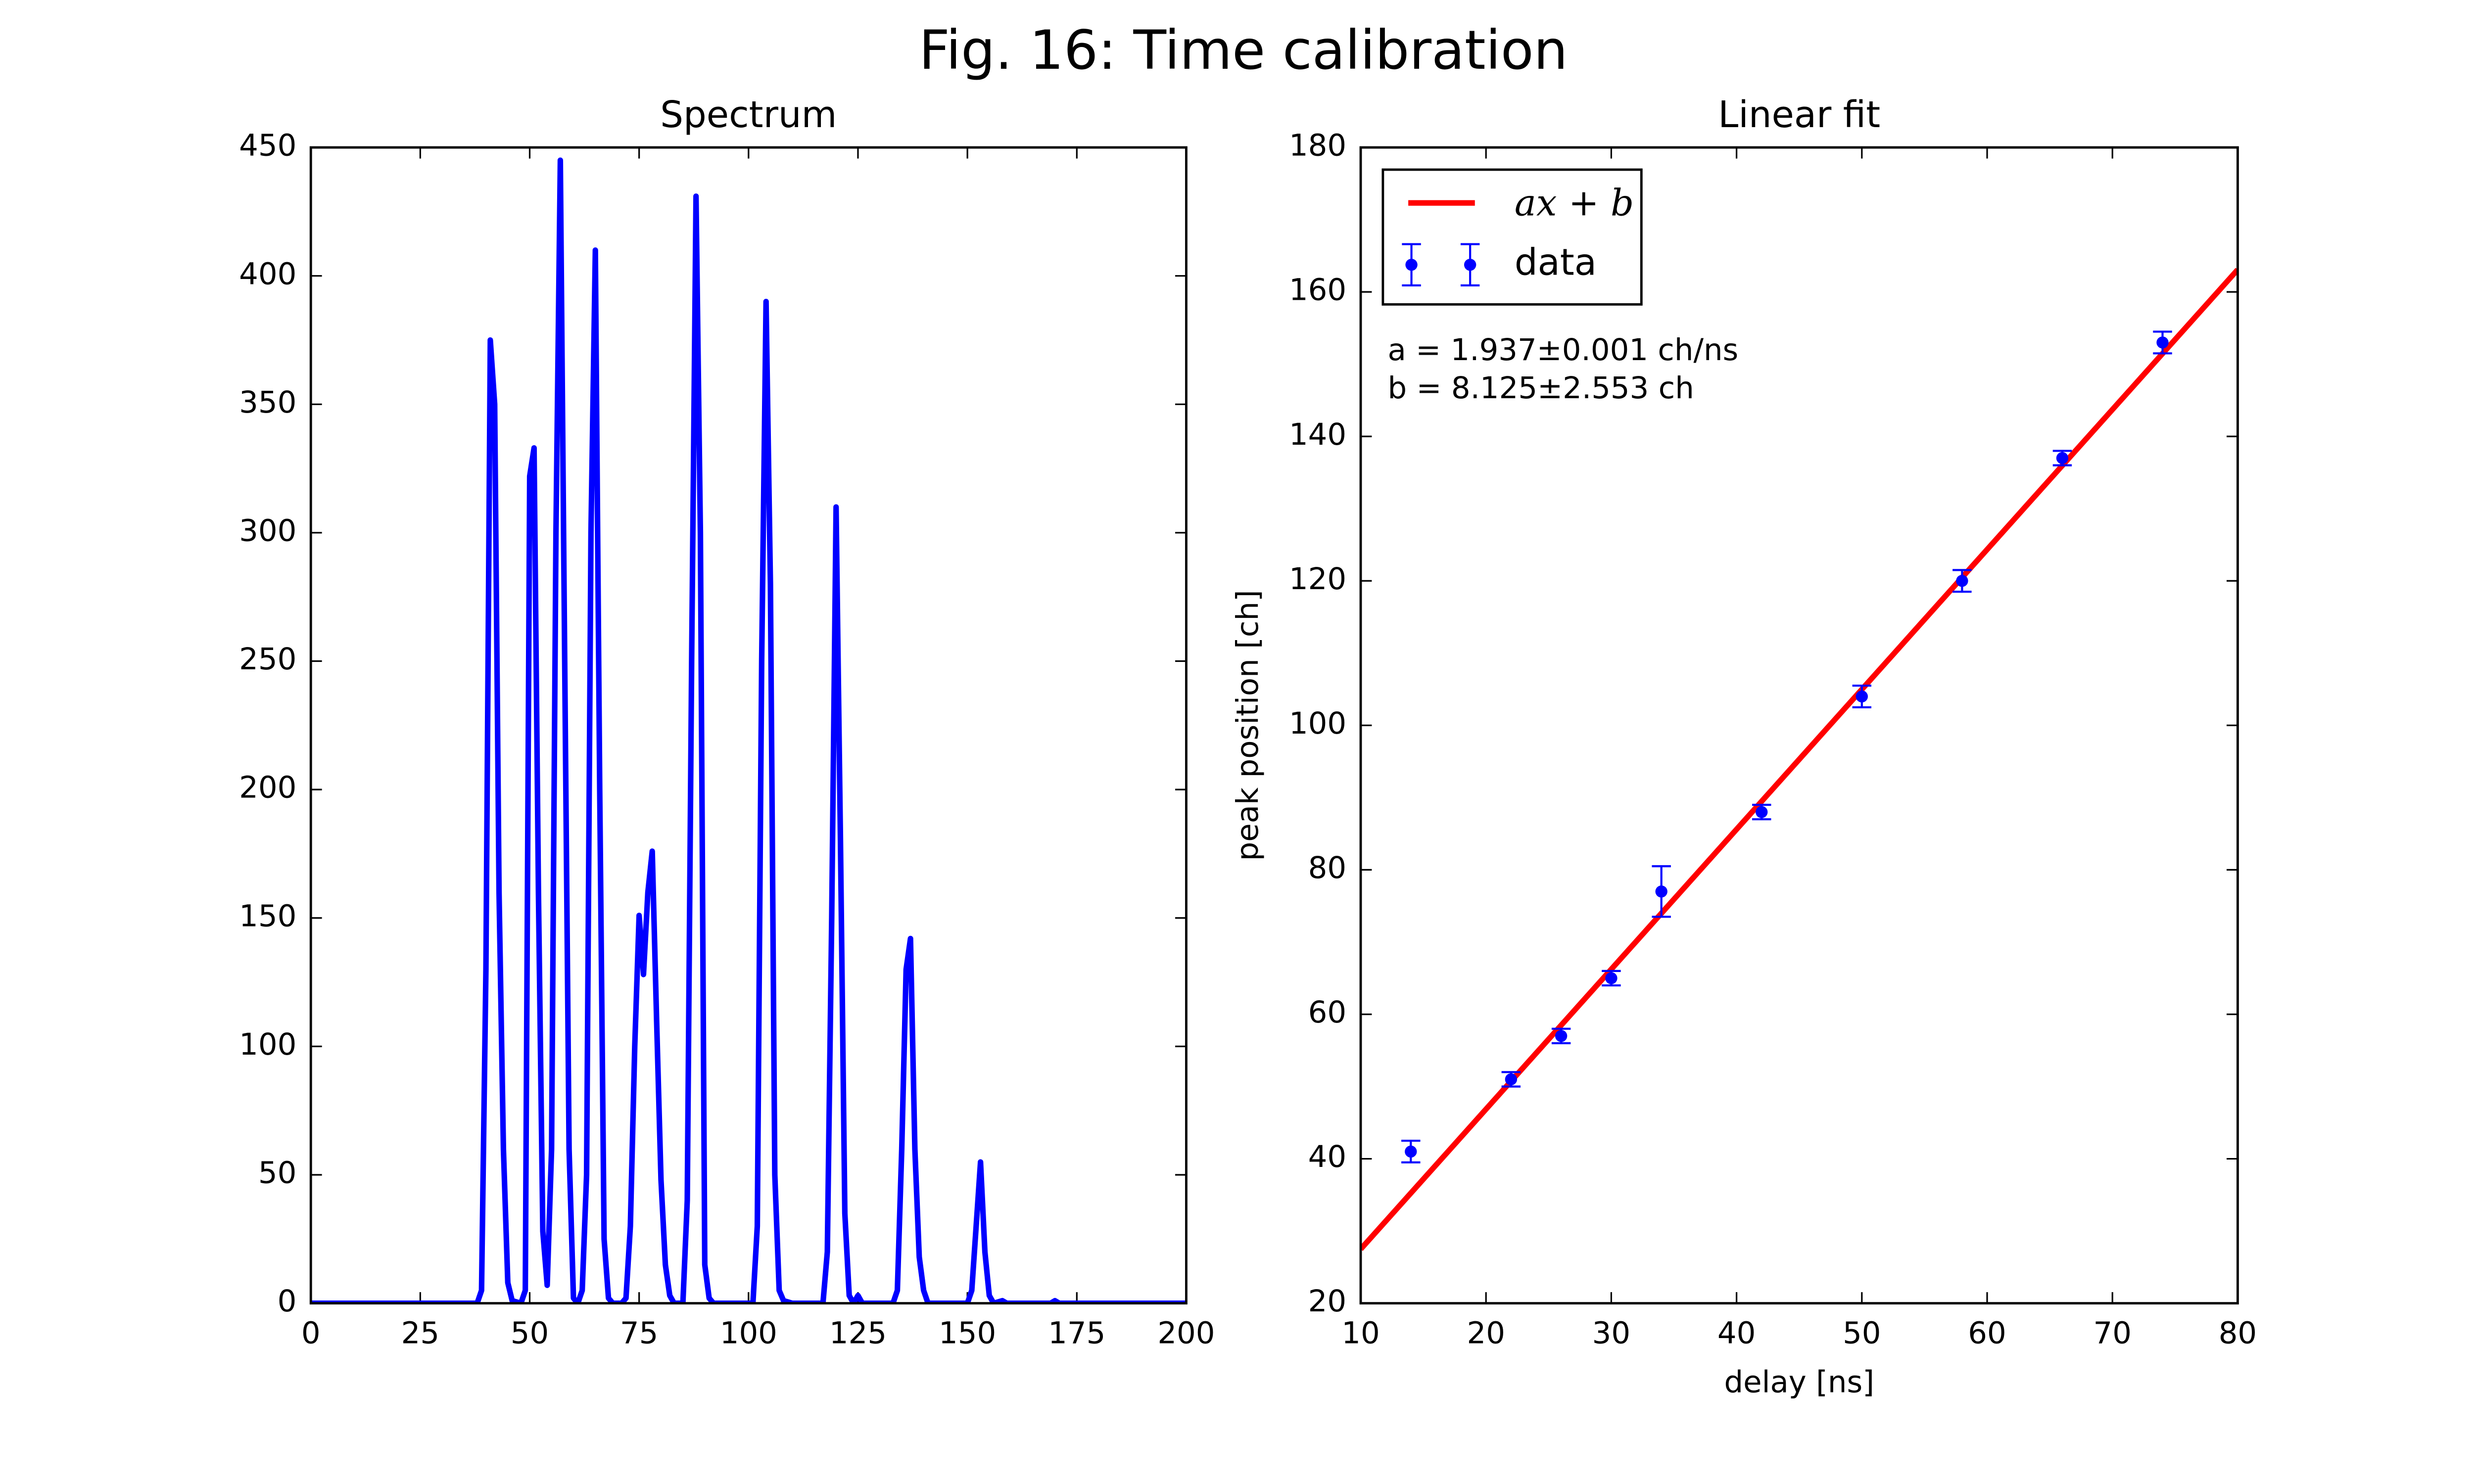  What do you see at coordinates (748, 115) in the screenshot?
I see `chart-title: Spectrum` at bounding box center [748, 115].